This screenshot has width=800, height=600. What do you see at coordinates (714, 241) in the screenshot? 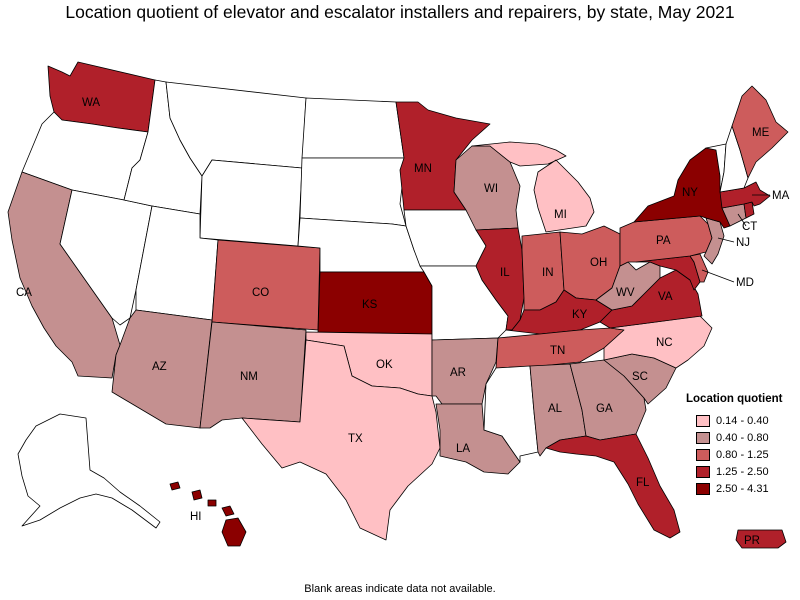
I see `state-nj` at bounding box center [714, 241].